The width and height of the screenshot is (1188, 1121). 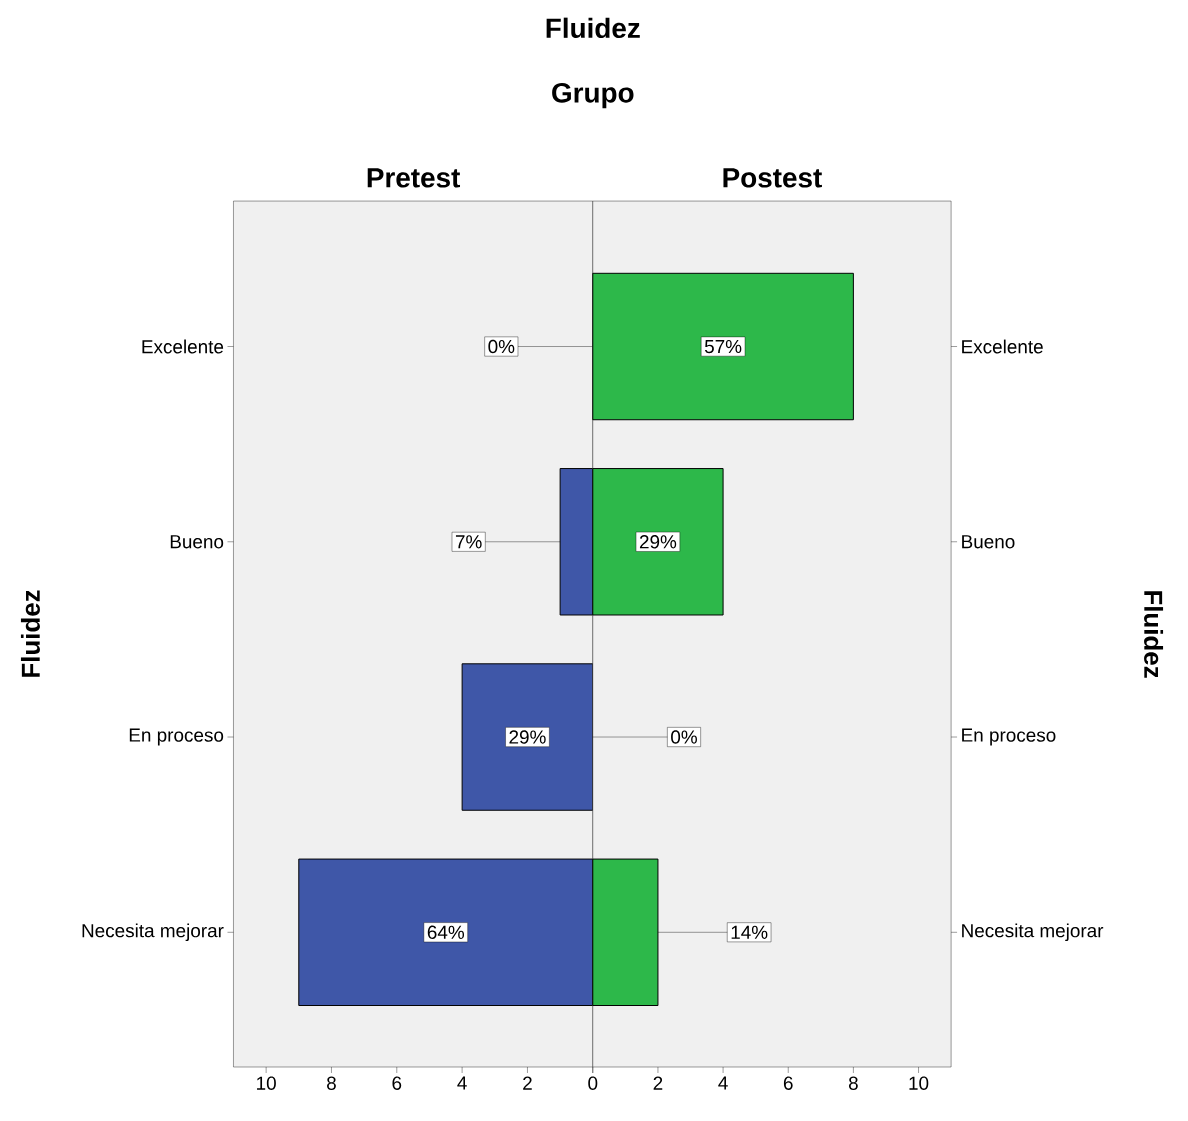 I want to click on y2-axis-title: Fluidez, so click(x=1154, y=634).